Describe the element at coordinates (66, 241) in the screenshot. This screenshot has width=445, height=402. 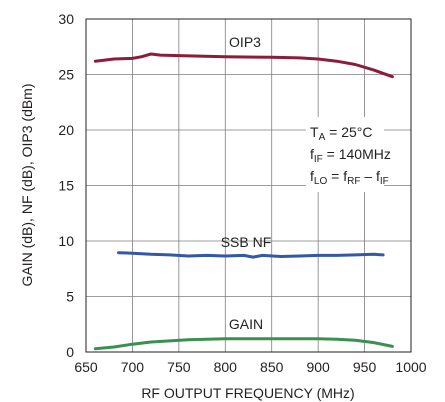
I see `y-tick-label: 10` at that location.